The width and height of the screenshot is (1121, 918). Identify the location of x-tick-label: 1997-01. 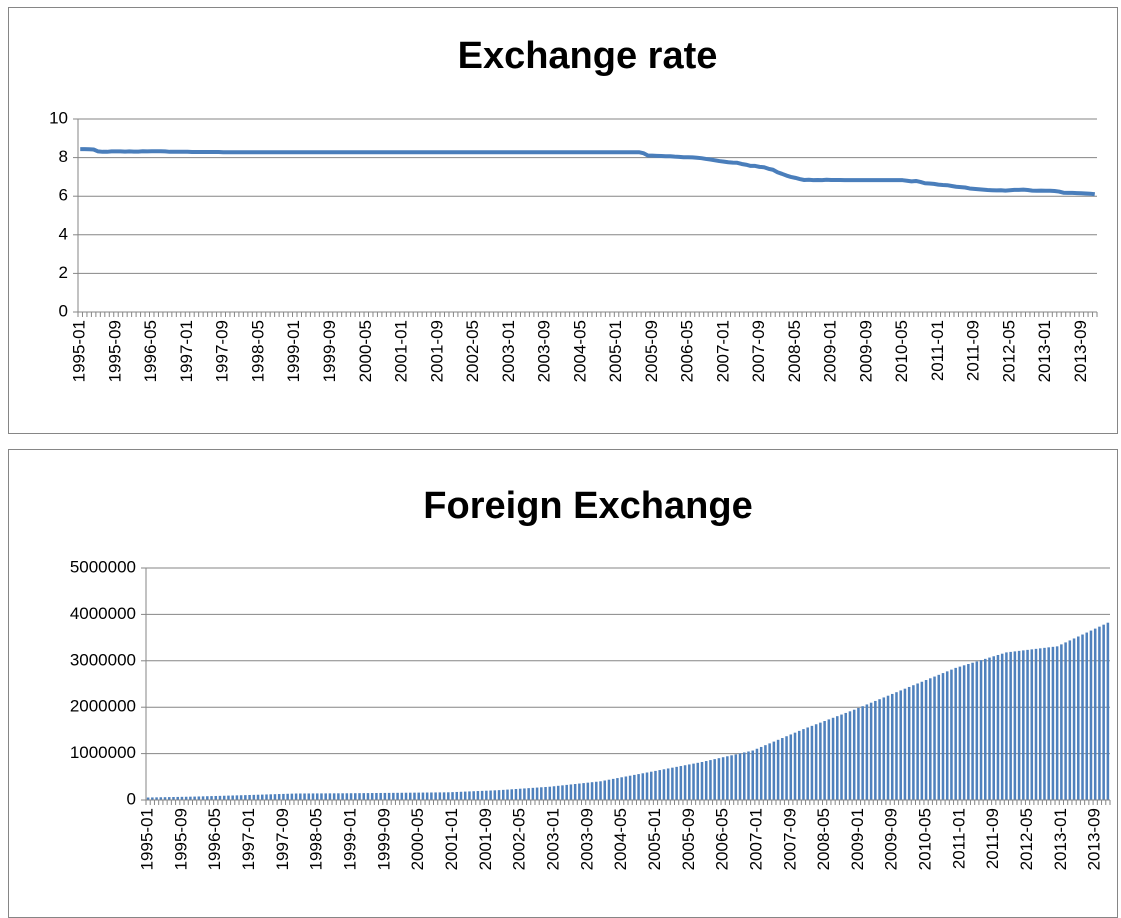
(186, 351).